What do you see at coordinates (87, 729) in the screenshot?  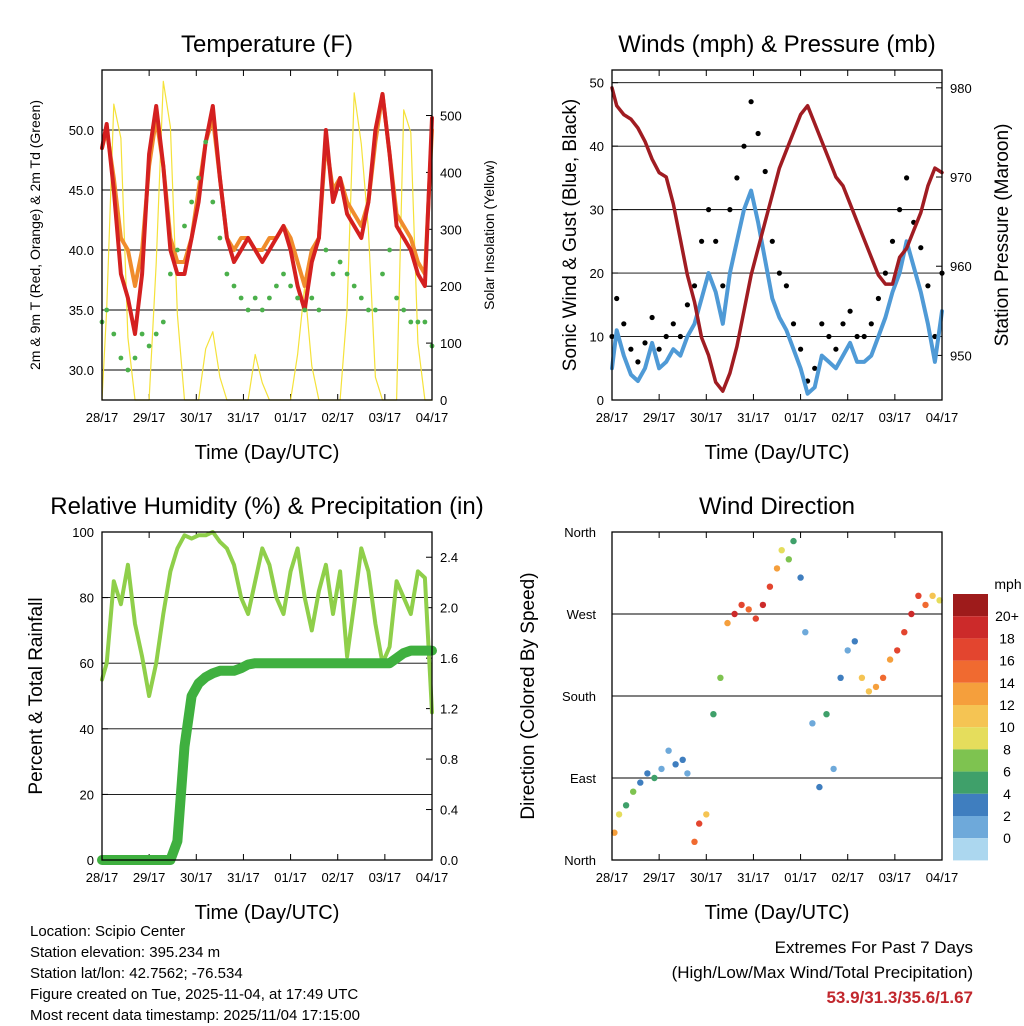 I see `rh-y-tick-label: 40` at bounding box center [87, 729].